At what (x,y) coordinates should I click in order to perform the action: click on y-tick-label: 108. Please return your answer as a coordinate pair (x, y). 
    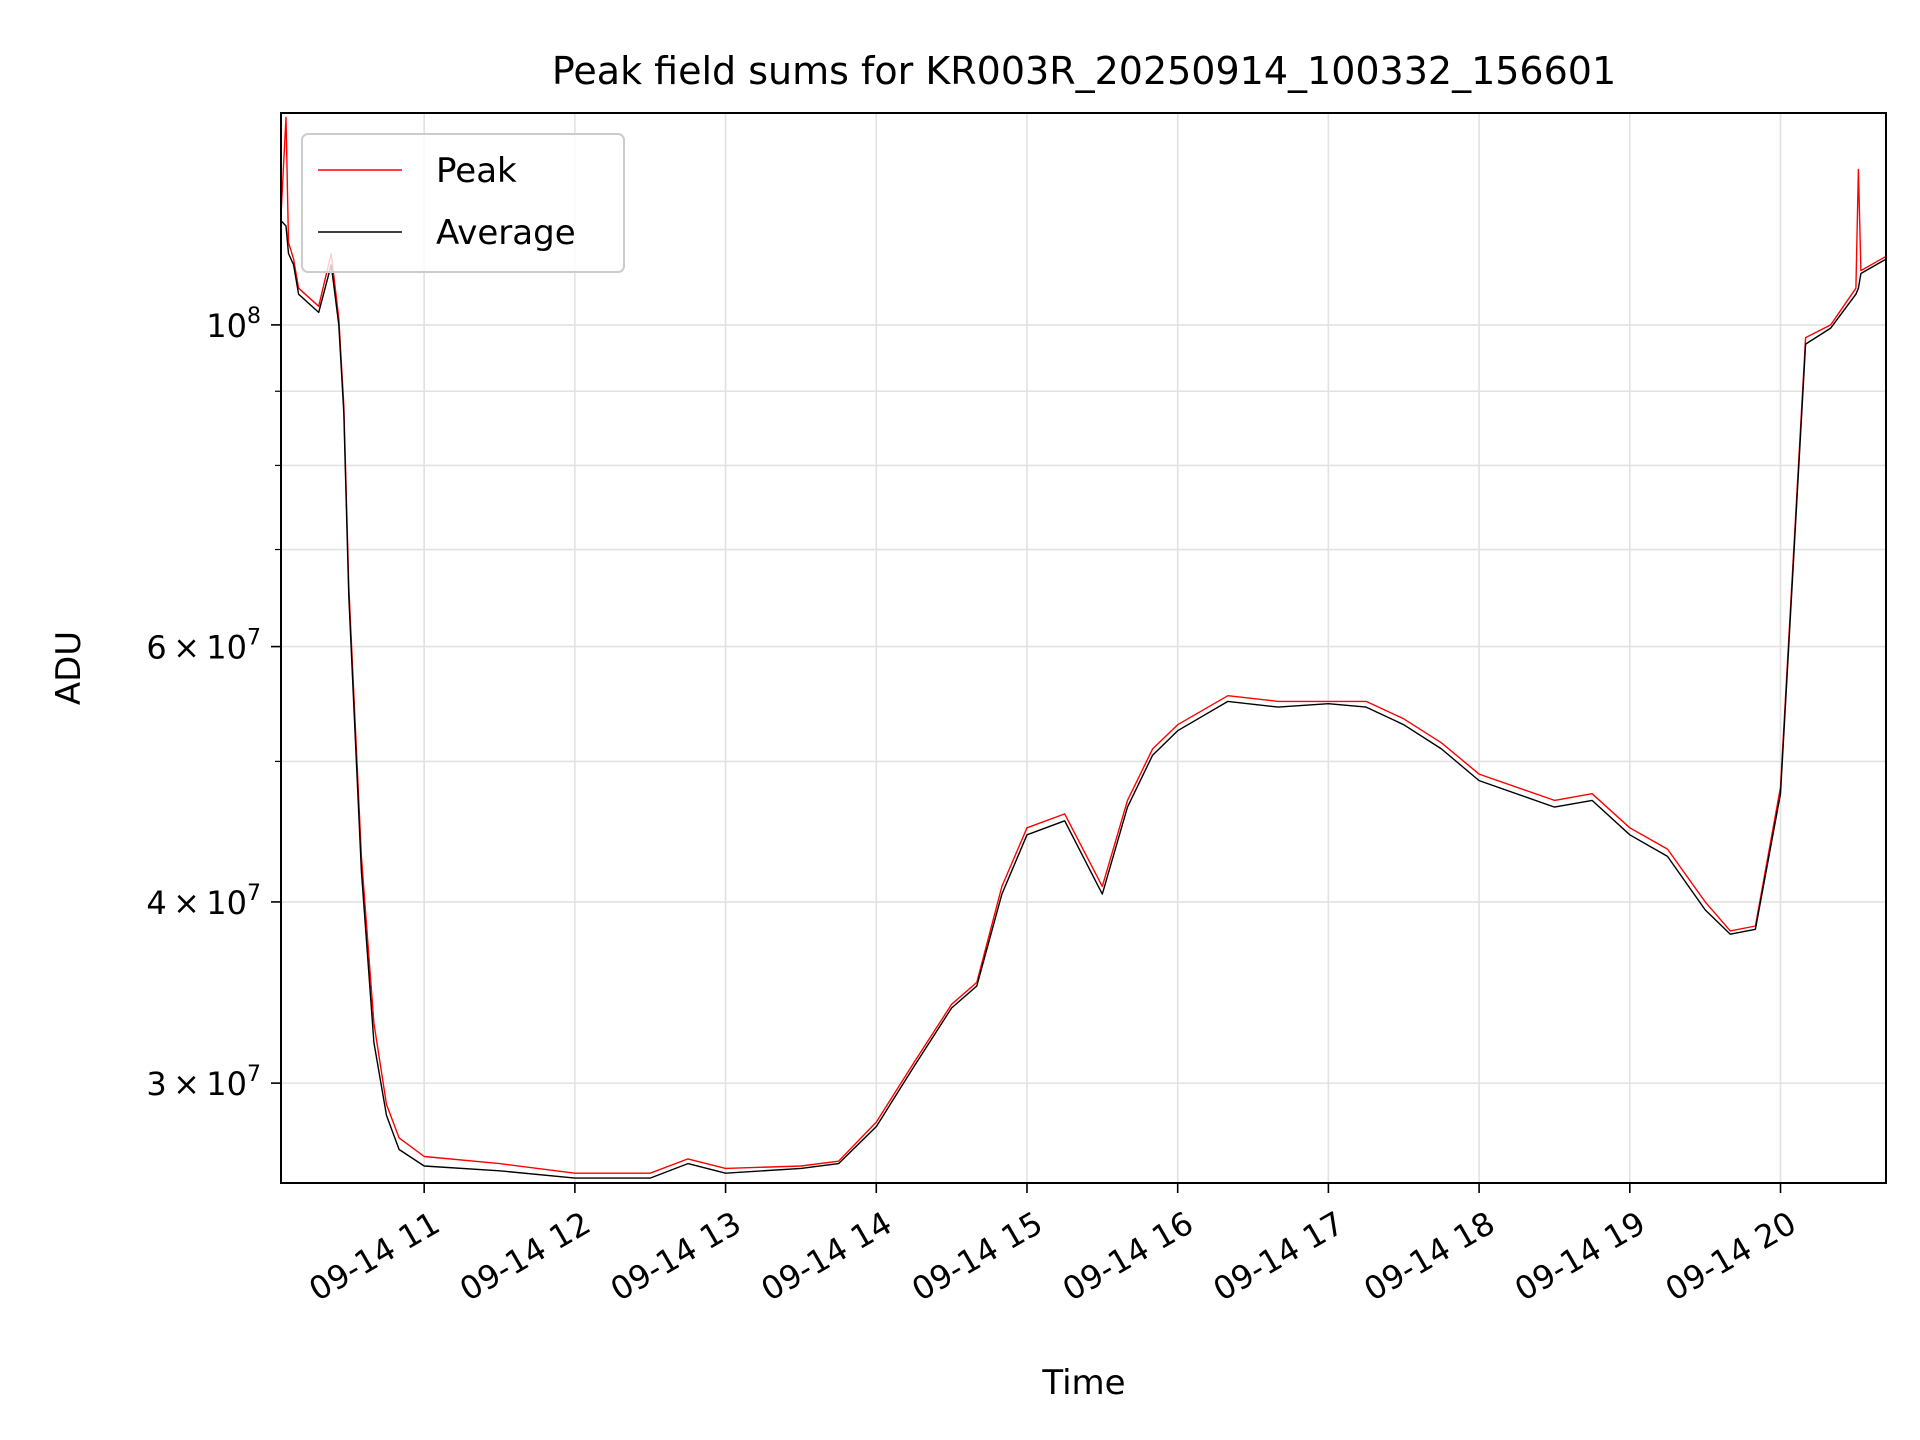
    Looking at the image, I should click on (233, 324).